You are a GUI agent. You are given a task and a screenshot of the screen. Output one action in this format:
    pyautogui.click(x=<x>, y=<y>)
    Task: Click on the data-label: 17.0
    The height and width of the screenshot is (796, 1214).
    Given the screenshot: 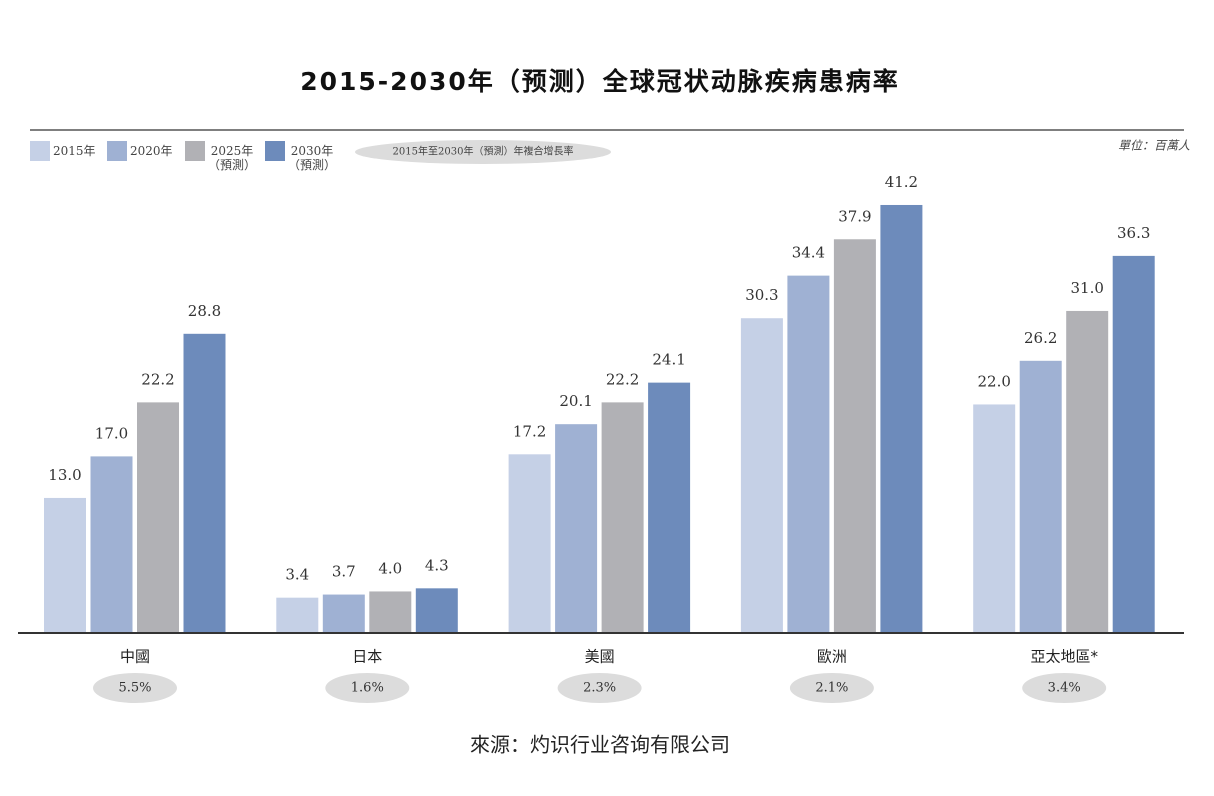 What is the action you would take?
    pyautogui.click(x=111, y=433)
    